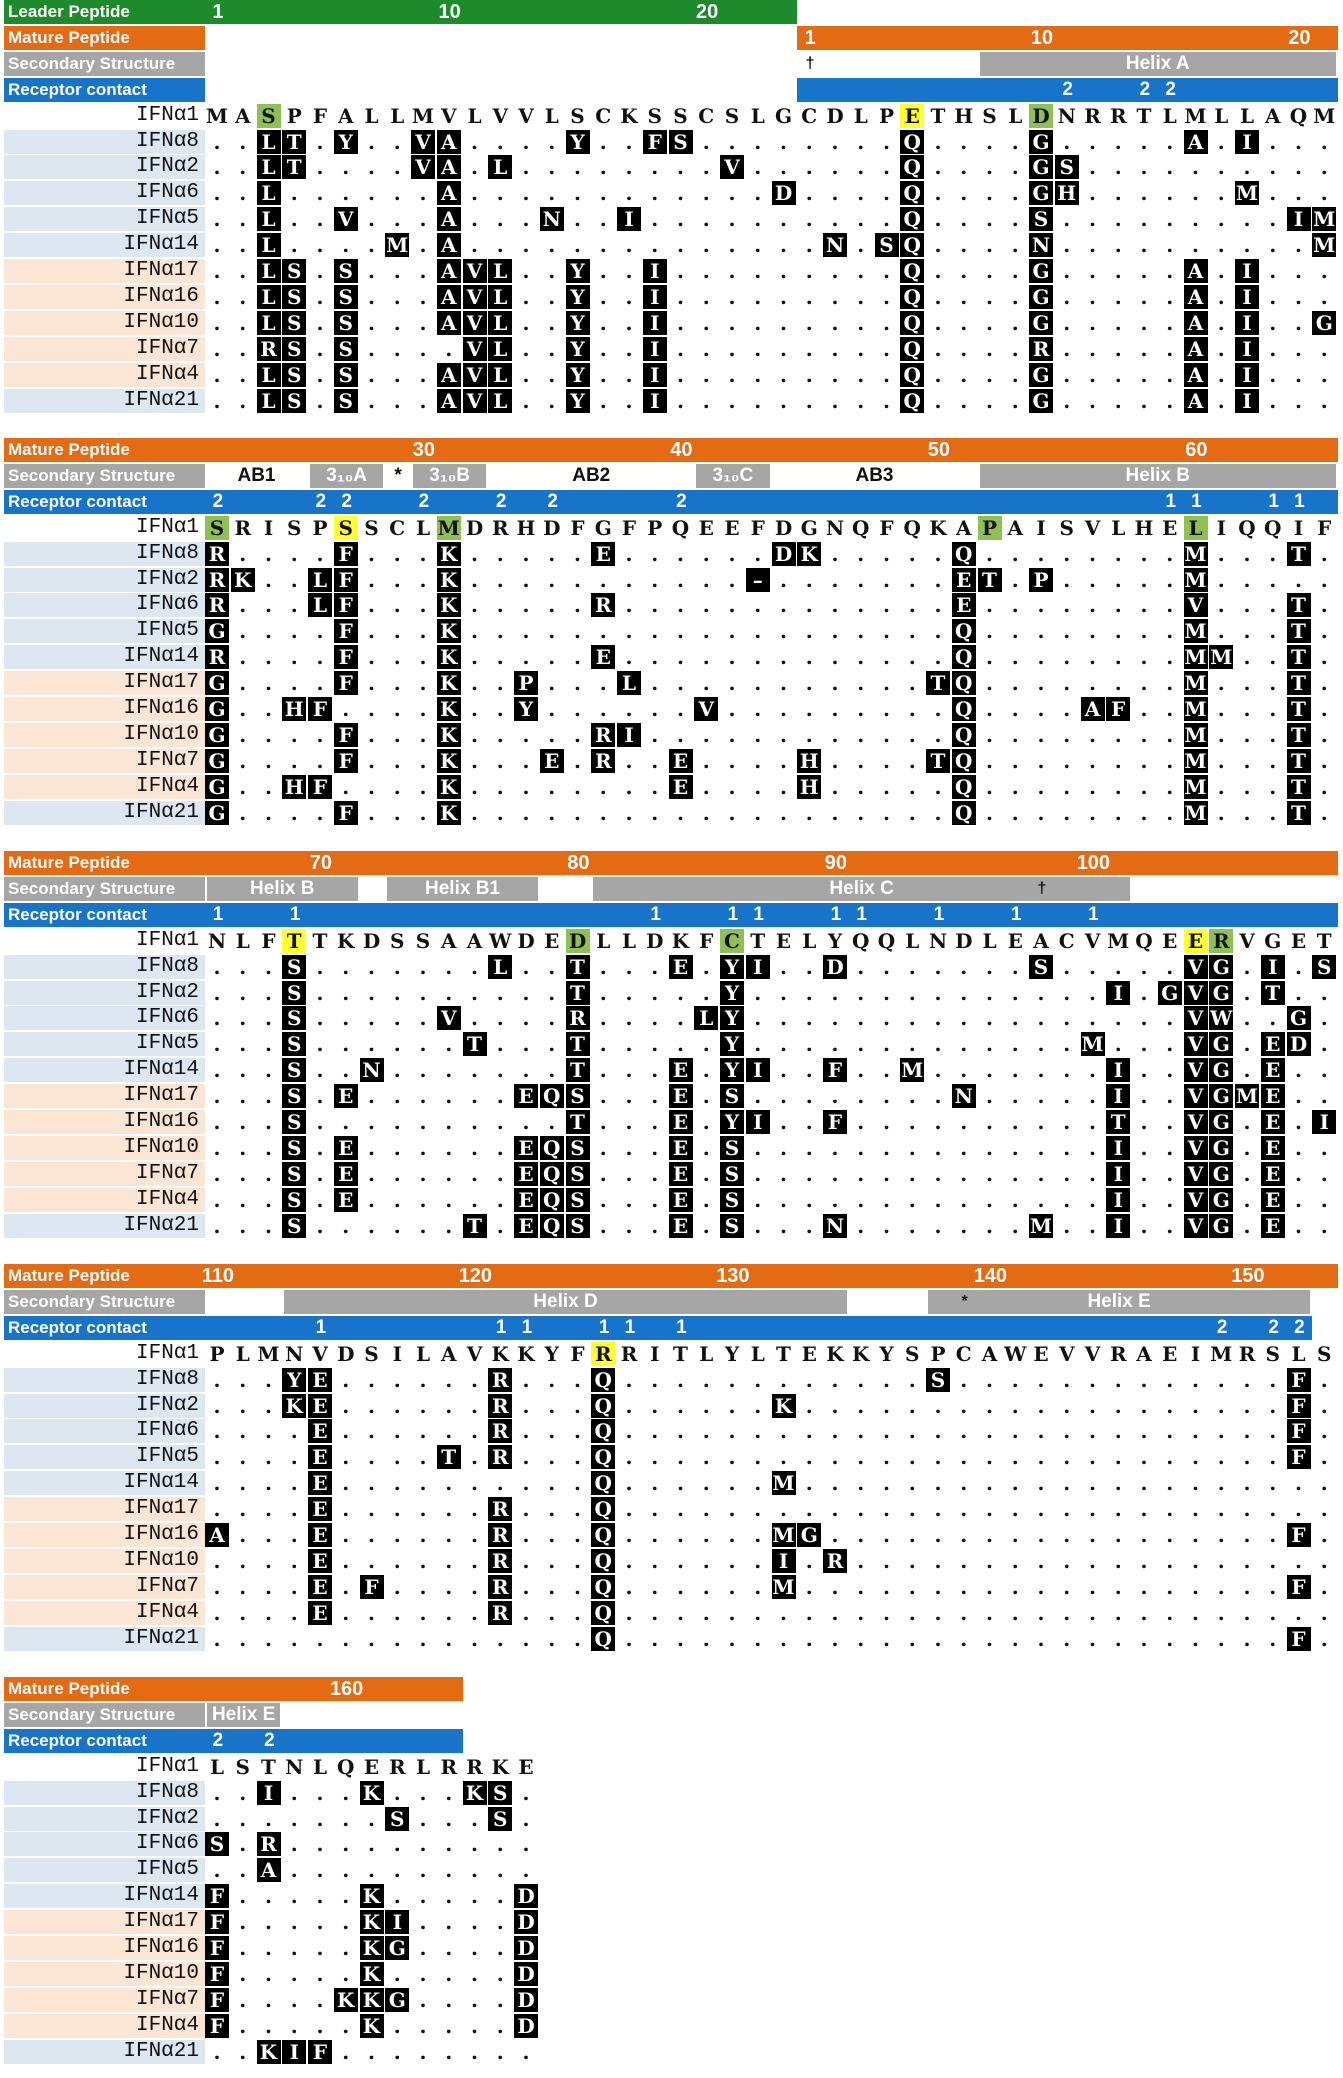 Image resolution: width=1343 pixels, height=2078 pixels. Describe the element at coordinates (603, 605) in the screenshot. I see `substituted-residue: R` at that location.